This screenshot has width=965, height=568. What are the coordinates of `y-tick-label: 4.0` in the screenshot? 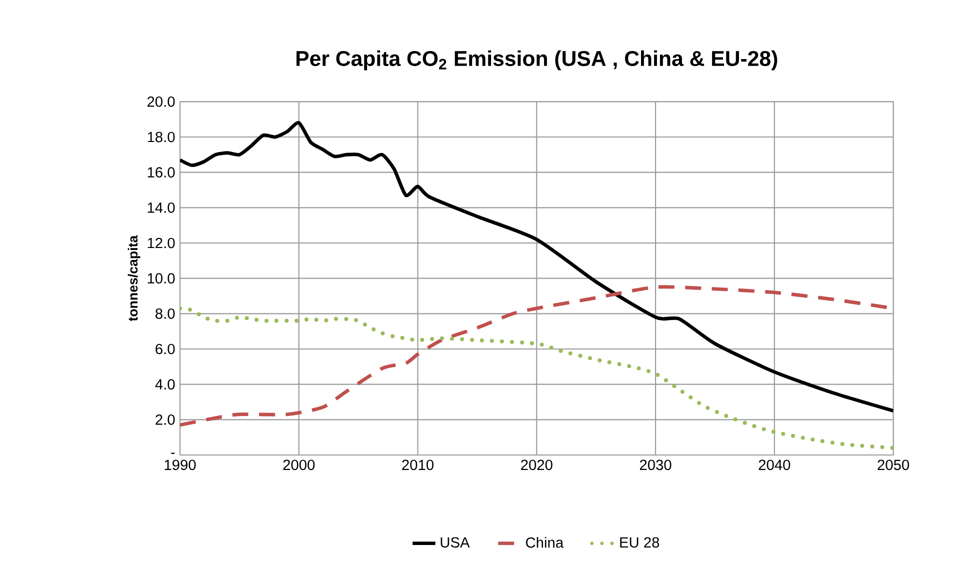 It's located at (165, 384).